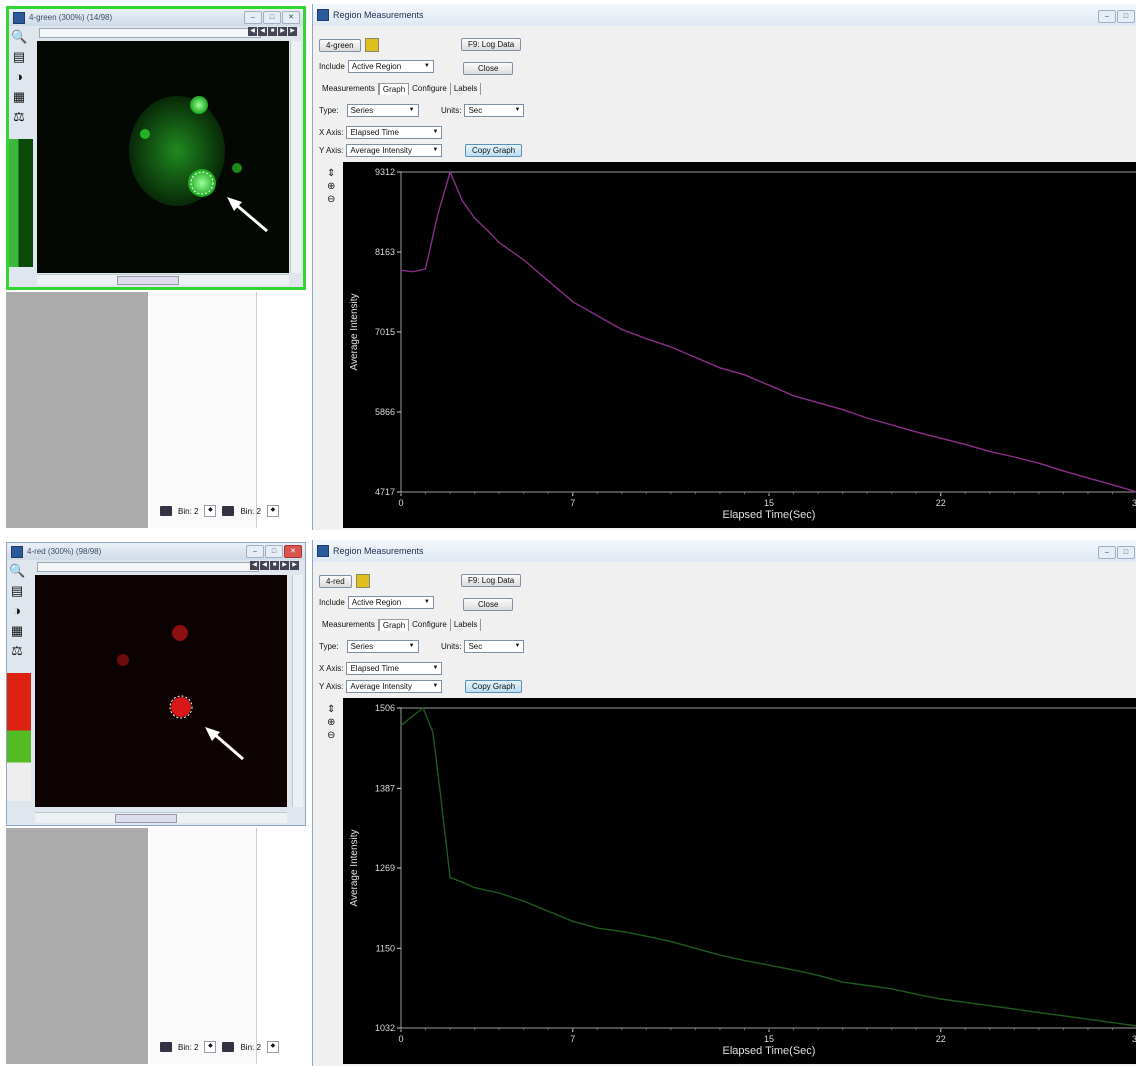  I want to click on x-axis-label: X Axis:, so click(331, 668).